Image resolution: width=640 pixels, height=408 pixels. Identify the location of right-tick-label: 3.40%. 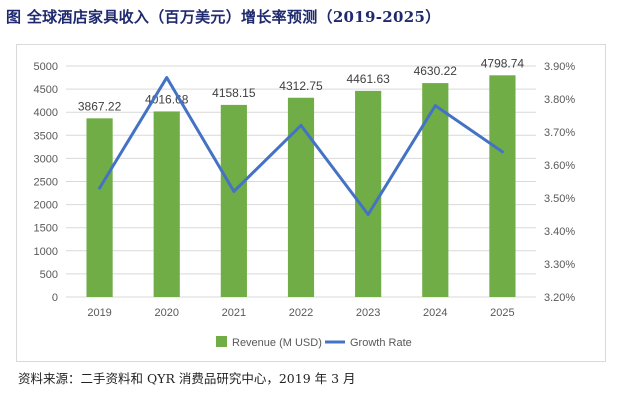
(559, 232).